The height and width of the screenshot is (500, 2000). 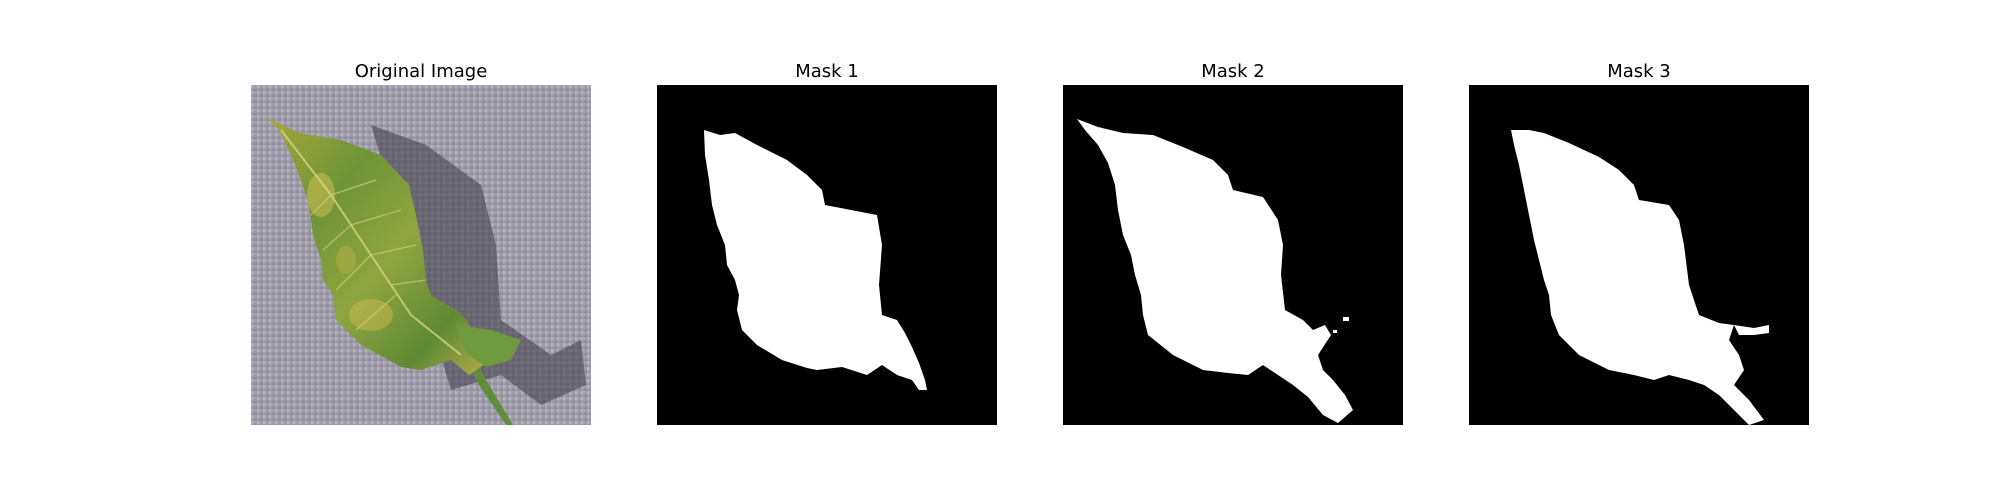 I want to click on panel-mask-1: Mask 1, so click(x=827, y=72).